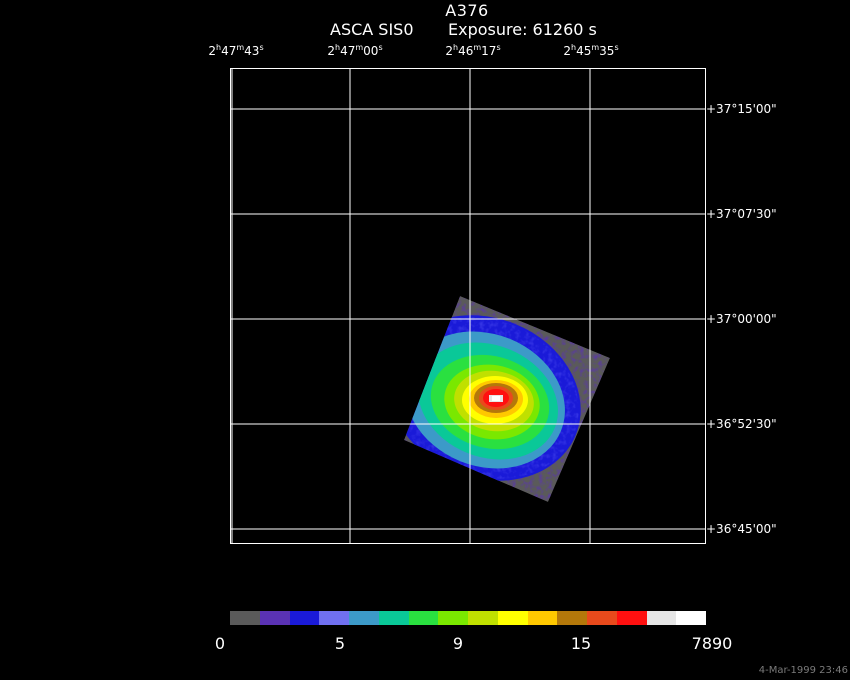 Image resolution: width=850 pixels, height=680 pixels. Describe the element at coordinates (803, 670) in the screenshot. I see `timestamp: 4-Mar-1999 23:46` at that location.